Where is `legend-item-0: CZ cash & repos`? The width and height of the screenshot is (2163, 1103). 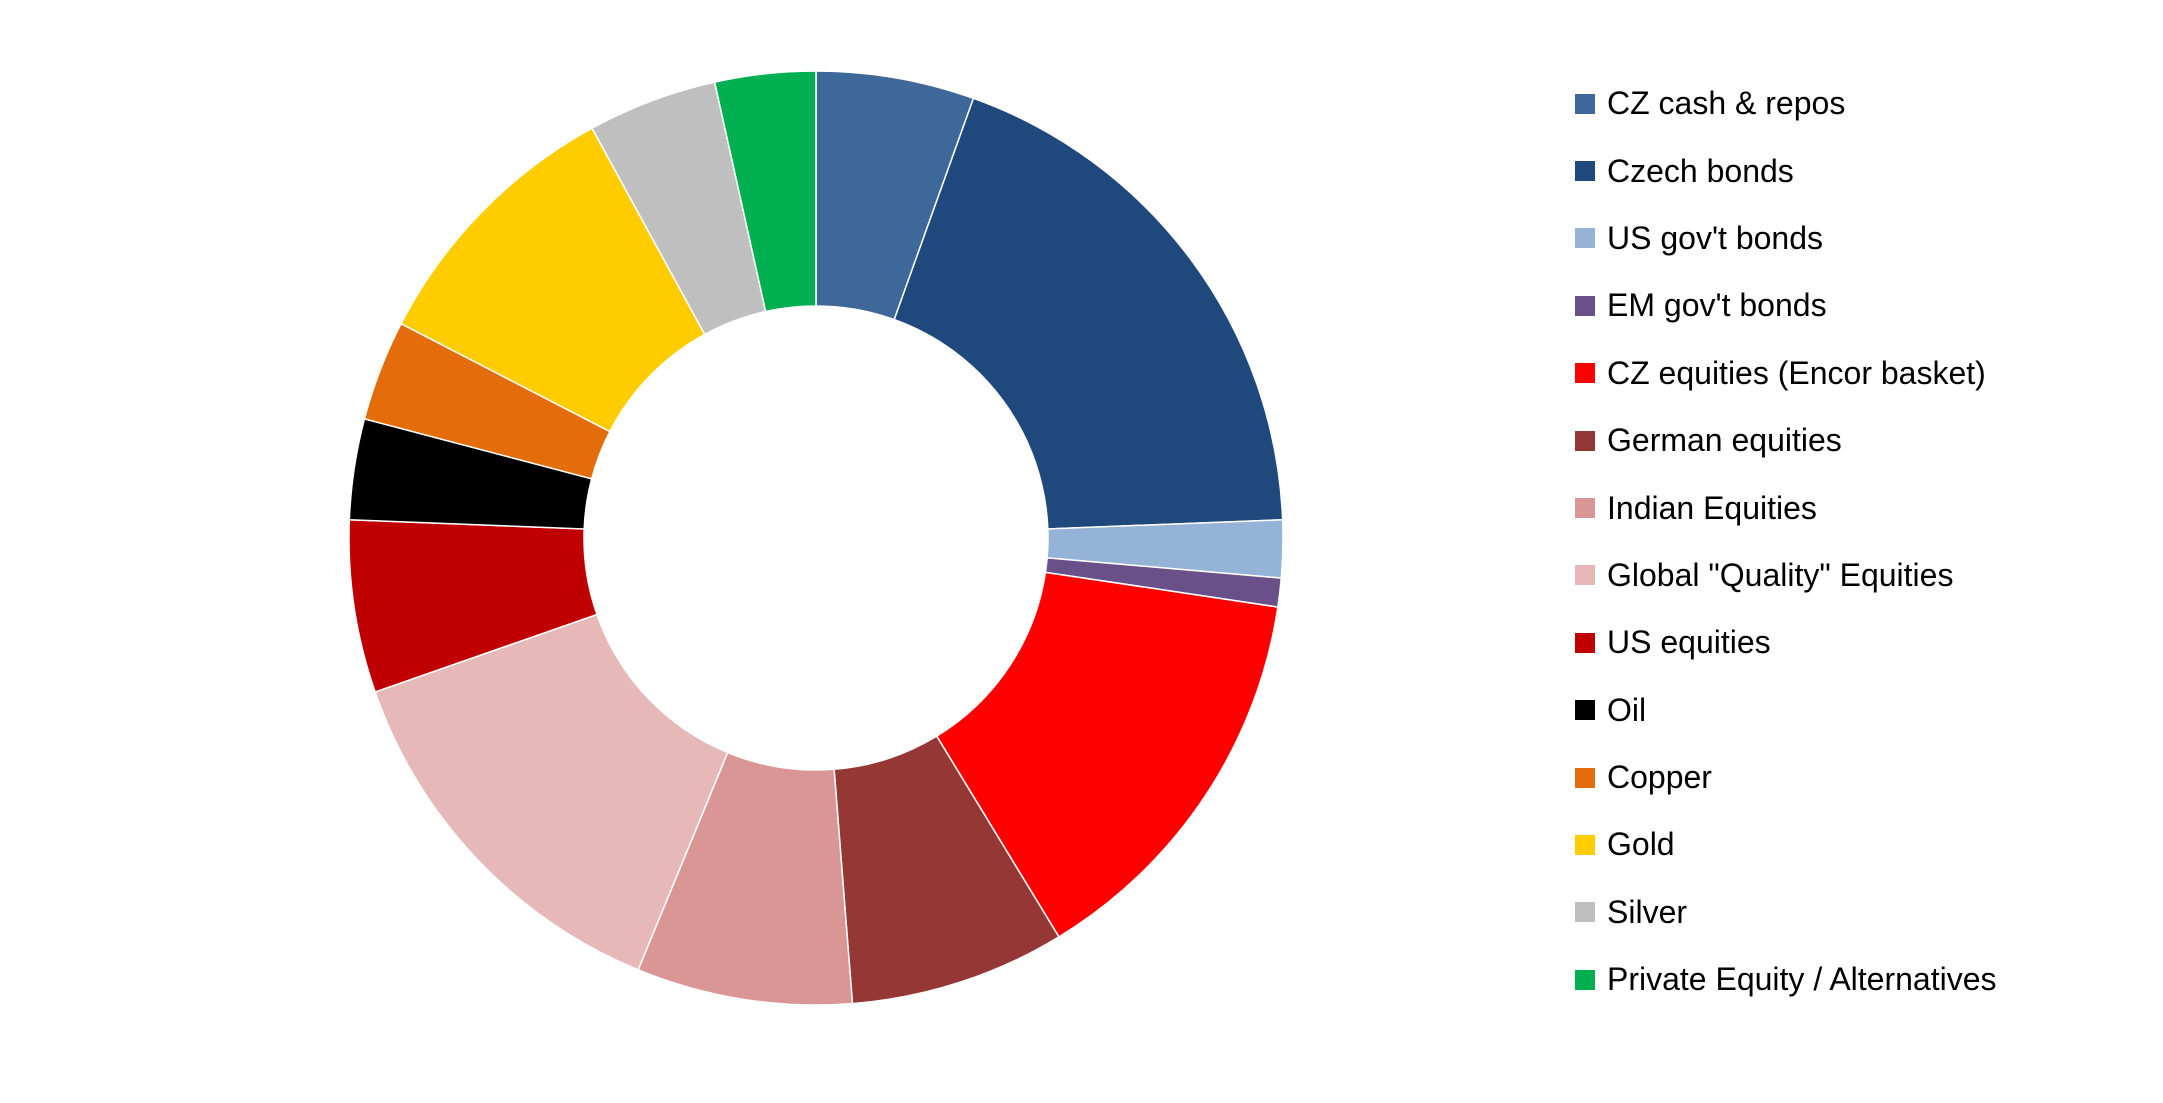
legend-item-0: CZ cash & repos is located at coordinates (1786, 103).